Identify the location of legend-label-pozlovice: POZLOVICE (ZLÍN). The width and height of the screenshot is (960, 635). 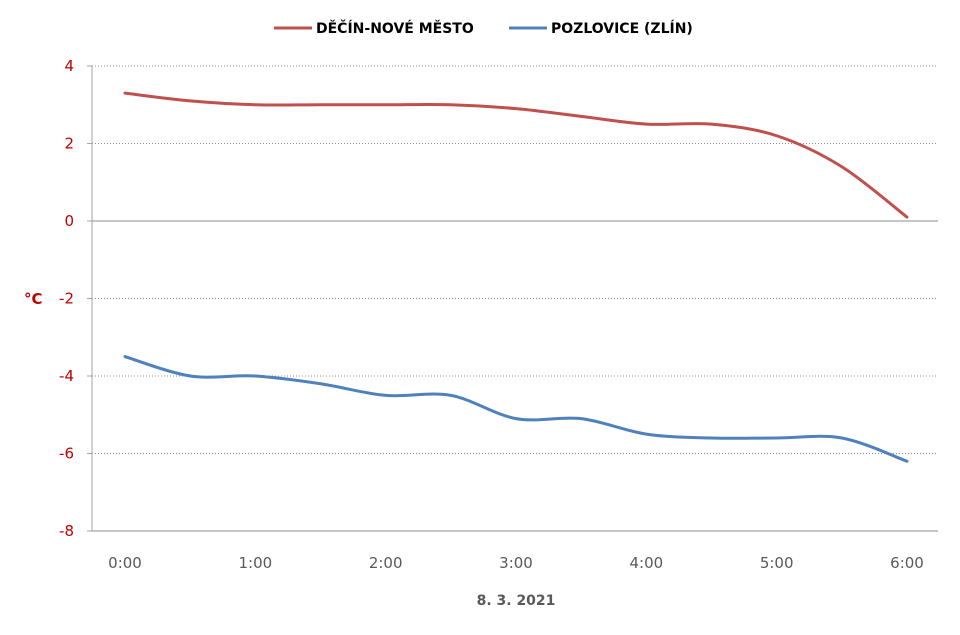
(622, 28).